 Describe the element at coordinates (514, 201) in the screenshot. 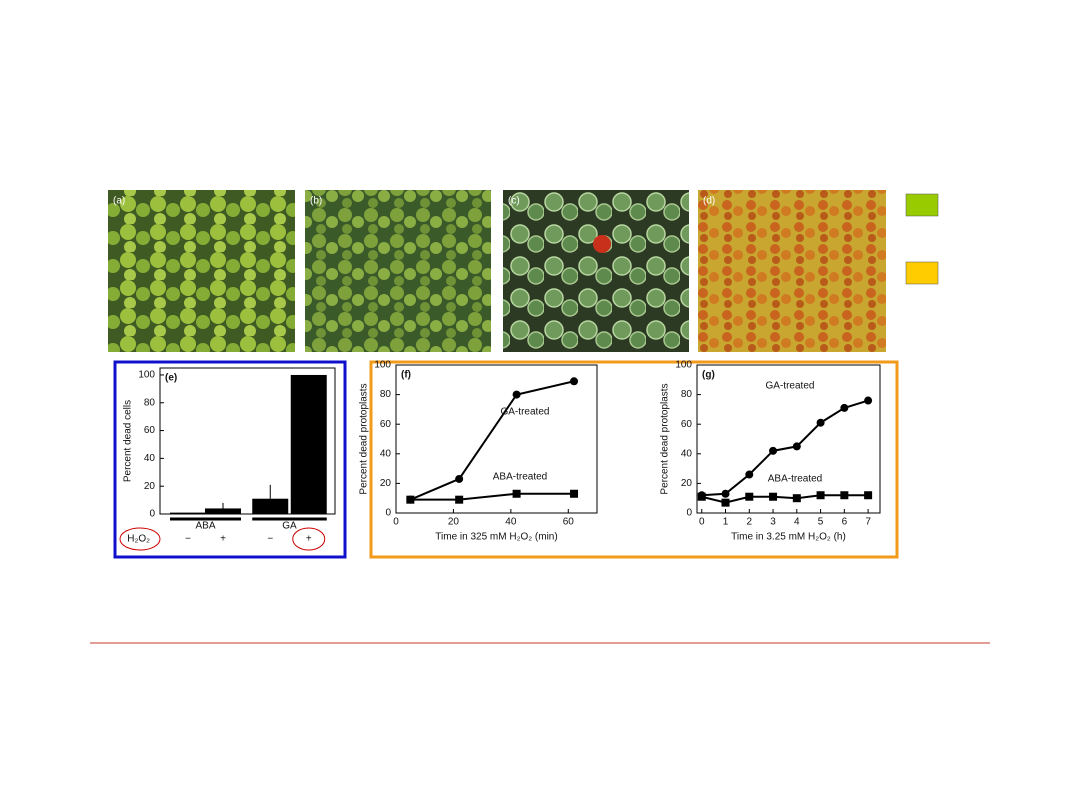

I see `micrograph-label: (c)` at that location.